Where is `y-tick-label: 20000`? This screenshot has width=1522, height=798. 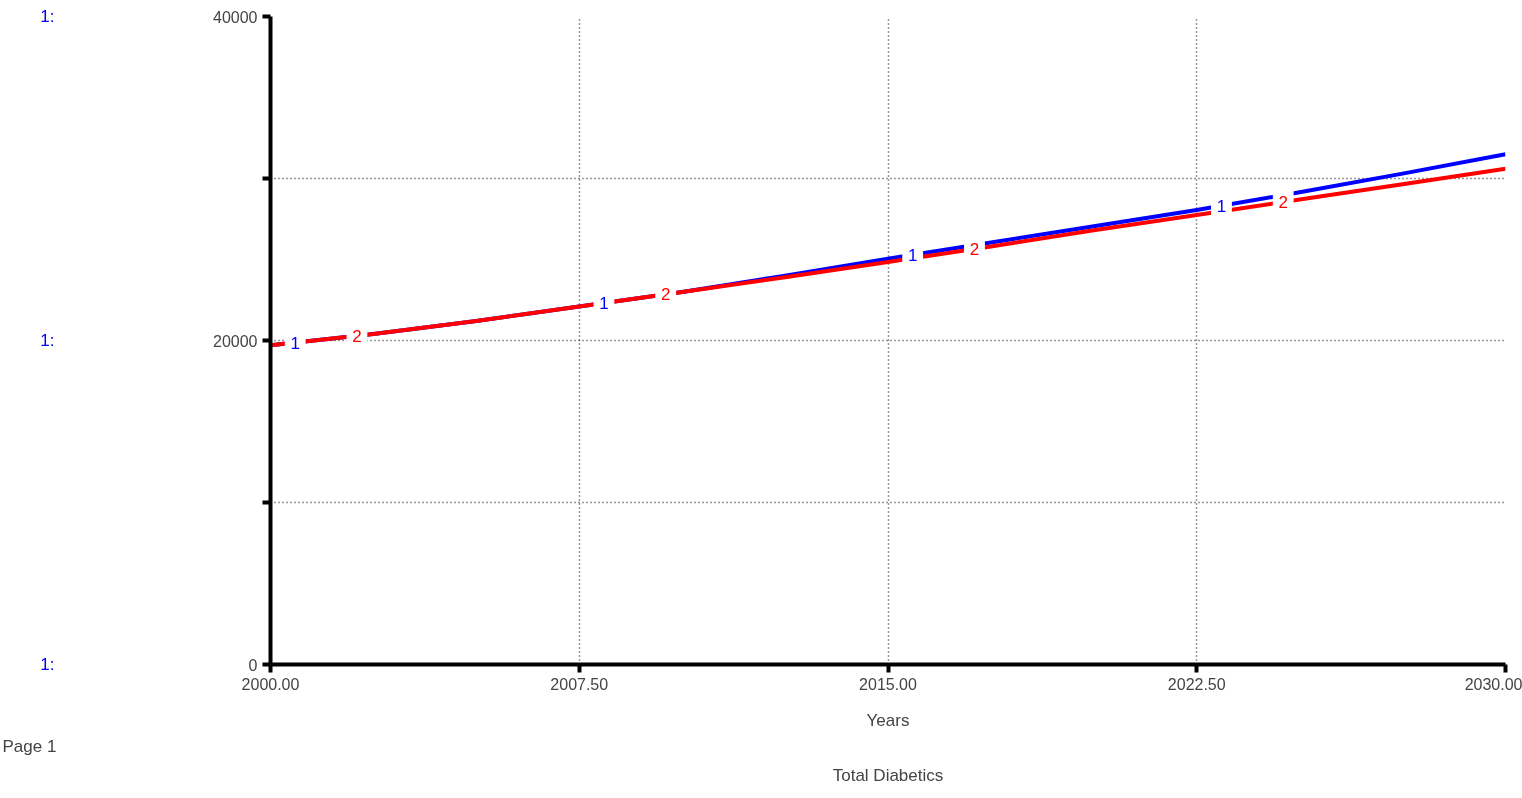 y-tick-label: 20000 is located at coordinates (235, 341).